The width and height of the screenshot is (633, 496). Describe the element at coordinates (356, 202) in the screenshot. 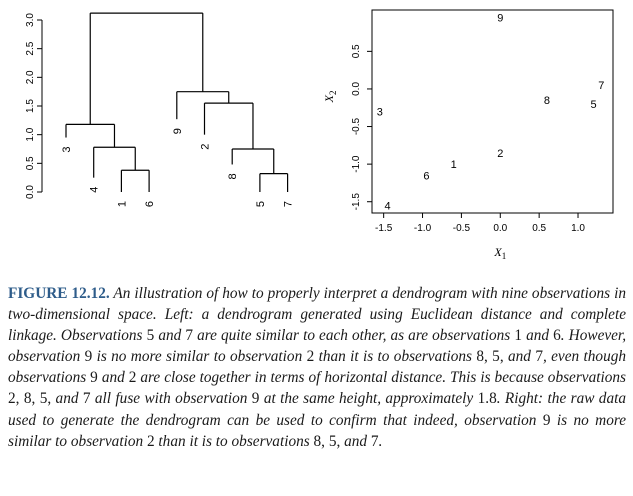

I see `y-tick-label: -1.5` at that location.